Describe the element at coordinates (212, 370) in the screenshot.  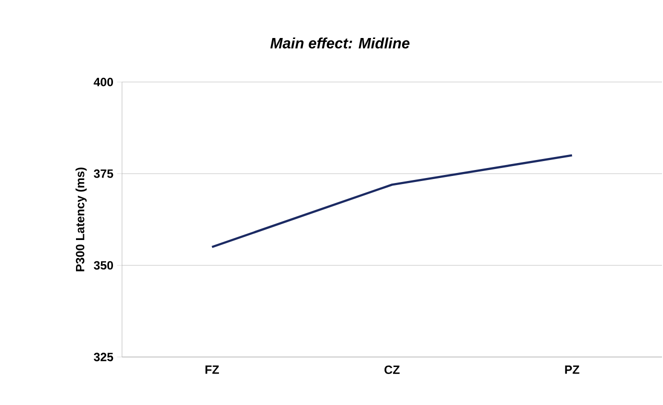
I see `x-tick-label: FZ` at that location.